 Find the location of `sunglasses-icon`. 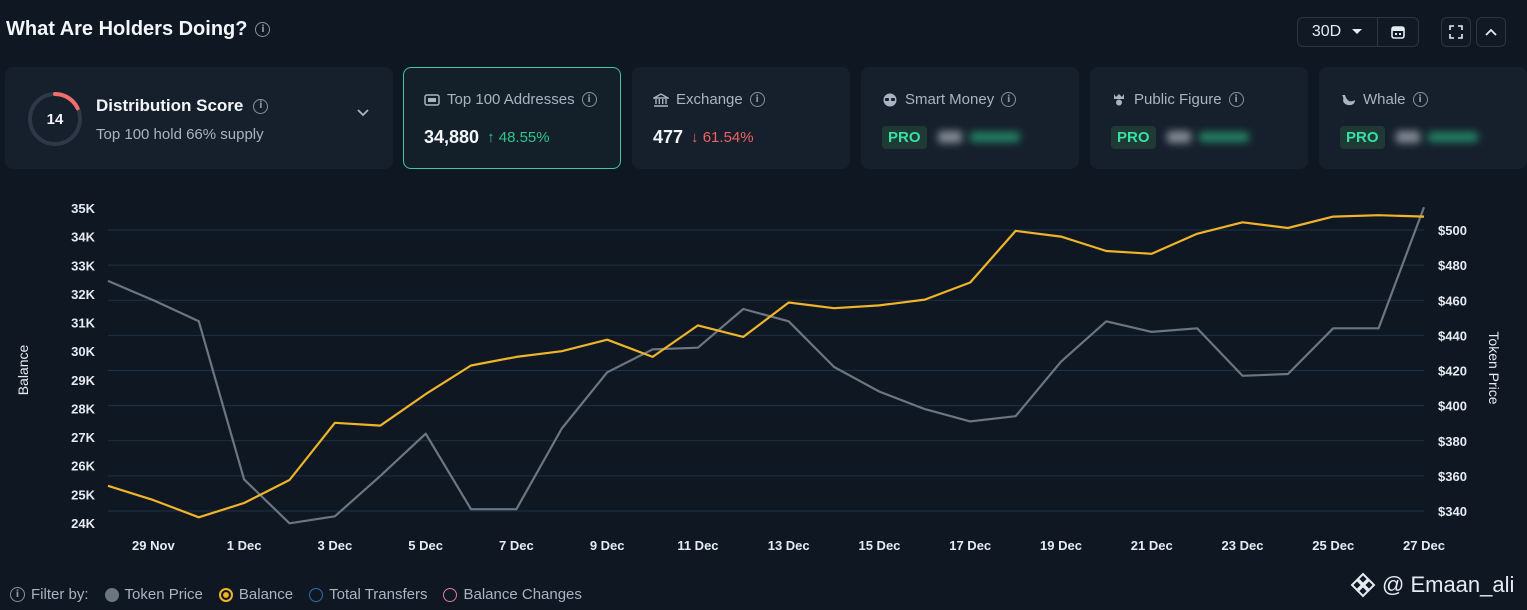

sunglasses-icon is located at coordinates (890, 99).